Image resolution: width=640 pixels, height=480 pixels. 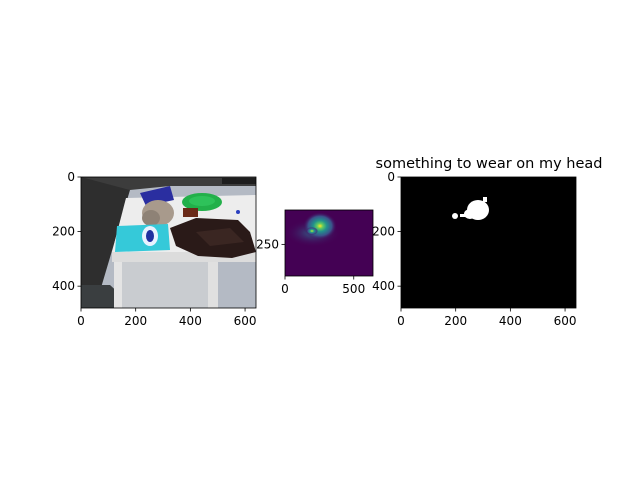 I want to click on left-wall, so click(x=105, y=242).